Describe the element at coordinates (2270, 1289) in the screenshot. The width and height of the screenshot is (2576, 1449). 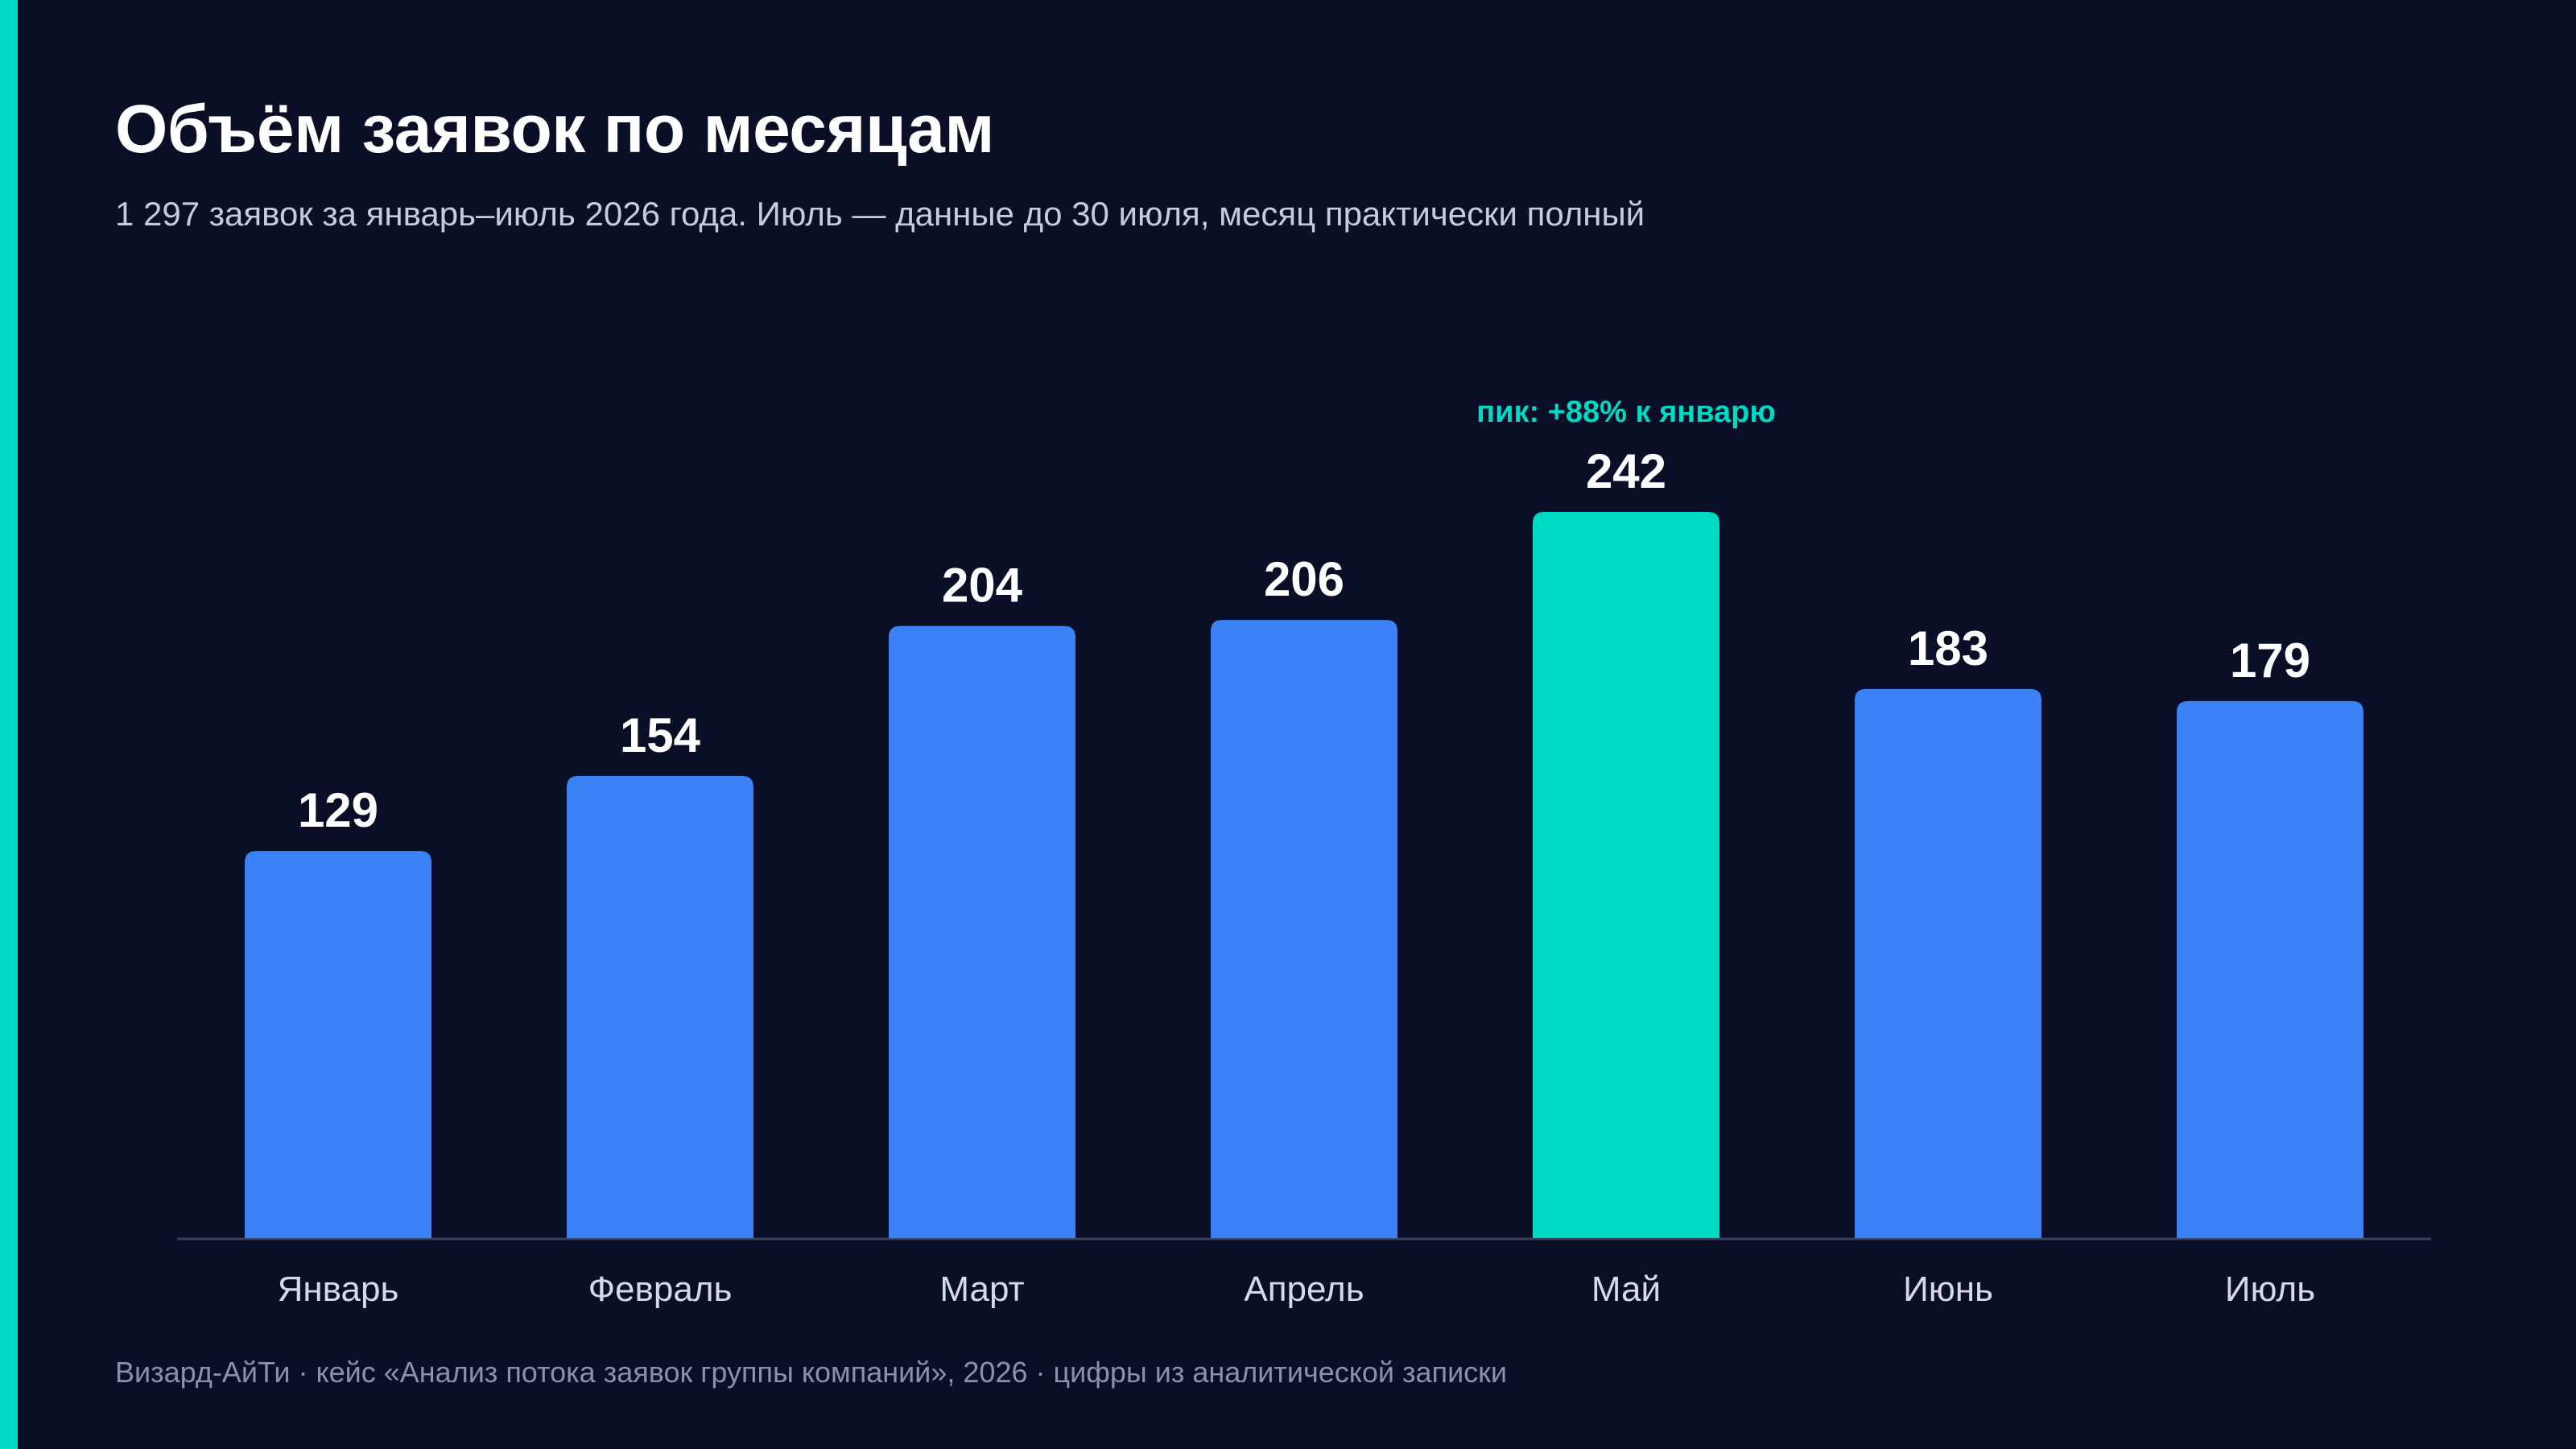
I see `category-label-7: Июль` at that location.